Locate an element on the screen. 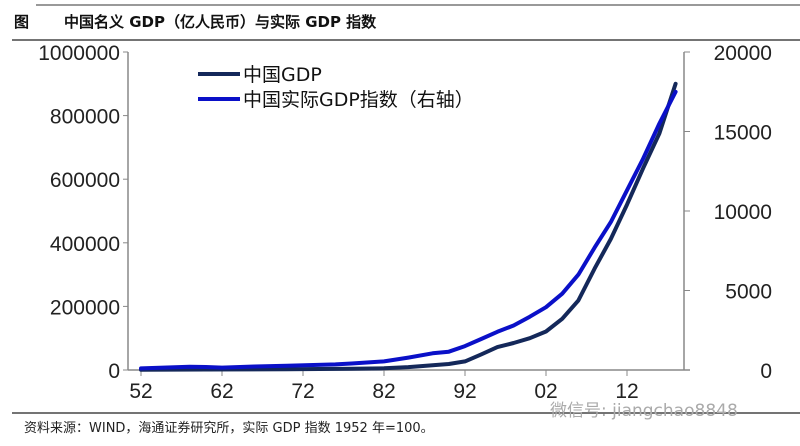 The height and width of the screenshot is (446, 800). x-tick-label: 12 is located at coordinates (626, 391).